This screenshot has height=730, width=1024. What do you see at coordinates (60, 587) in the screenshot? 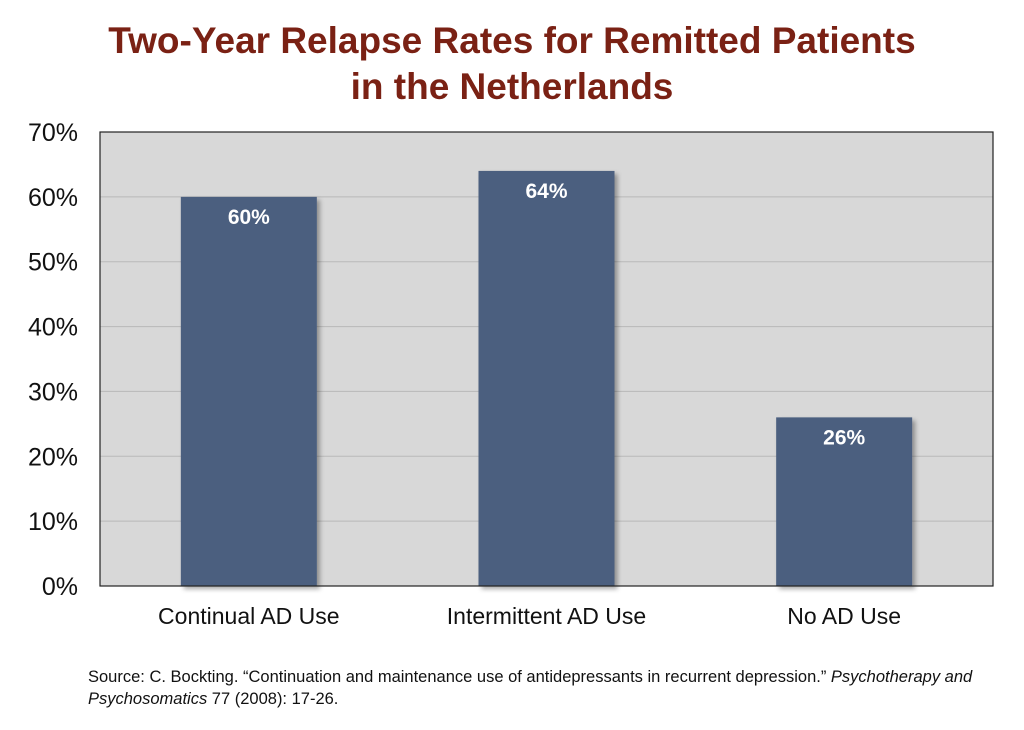
I see `y-tick-label: 0%` at bounding box center [60, 587].